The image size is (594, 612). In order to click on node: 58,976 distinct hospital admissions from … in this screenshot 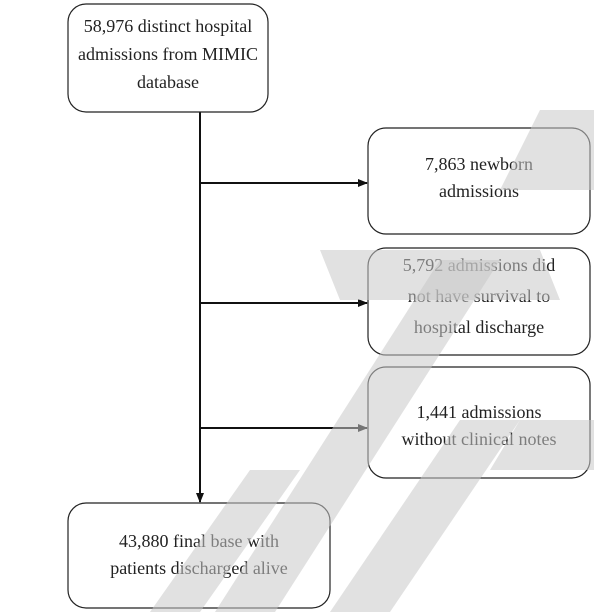, I will do `click(168, 58)`.